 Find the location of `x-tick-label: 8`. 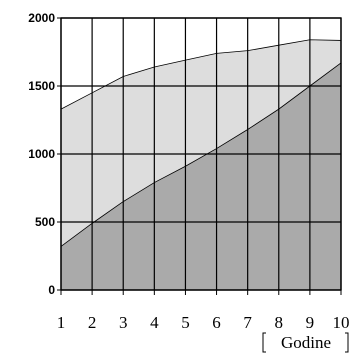

x-tick-label: 8 is located at coordinates (279, 322).